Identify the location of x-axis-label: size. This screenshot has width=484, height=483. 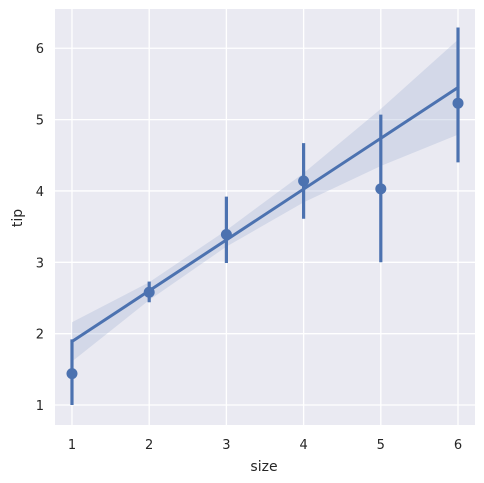
(263, 467).